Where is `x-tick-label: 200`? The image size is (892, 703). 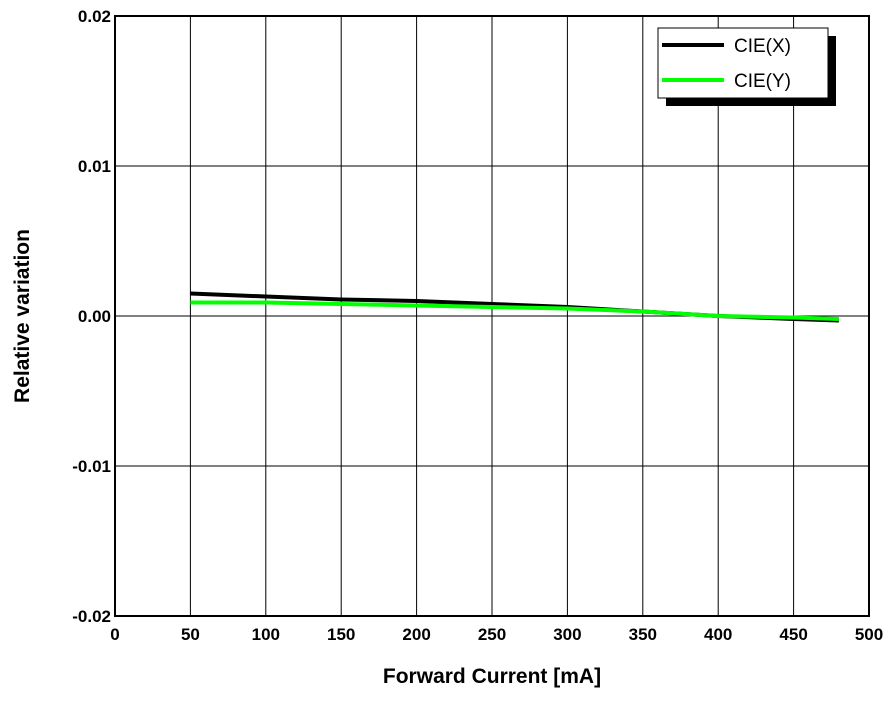
x-tick-label: 200 is located at coordinates (416, 634).